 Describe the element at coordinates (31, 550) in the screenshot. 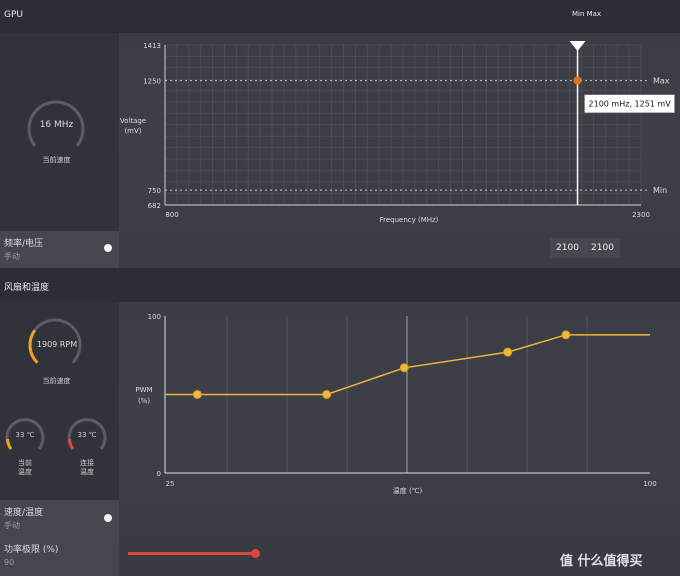

I see `power-limit-label: 功率极限 (%)` at that location.